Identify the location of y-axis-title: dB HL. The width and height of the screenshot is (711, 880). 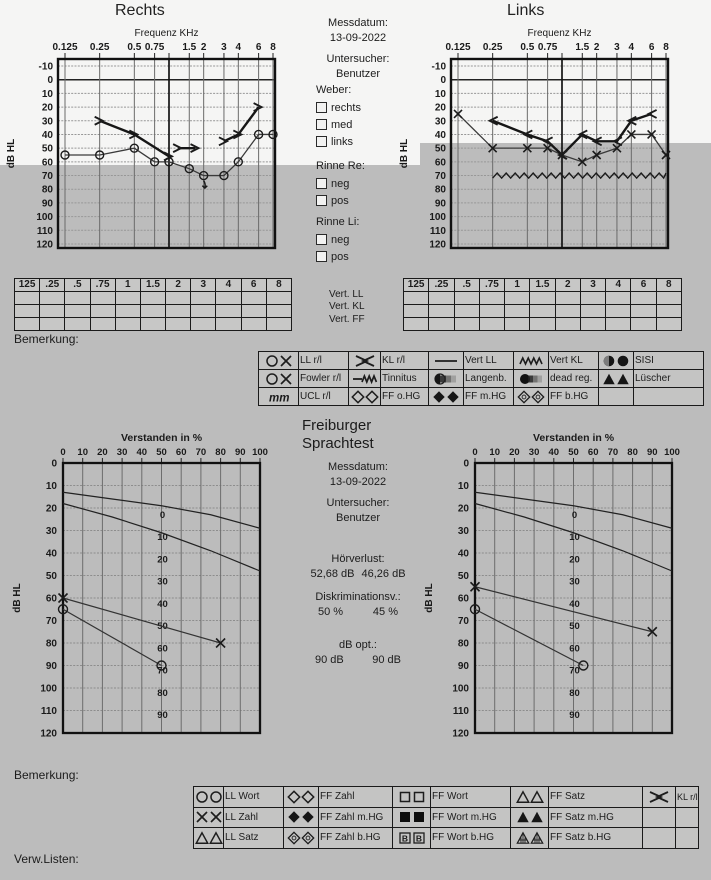
(17, 597).